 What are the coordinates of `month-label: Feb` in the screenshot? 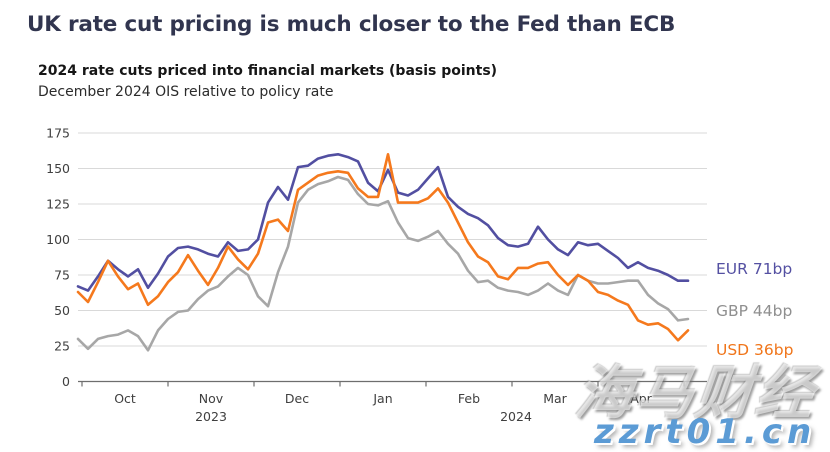 It's located at (469, 398).